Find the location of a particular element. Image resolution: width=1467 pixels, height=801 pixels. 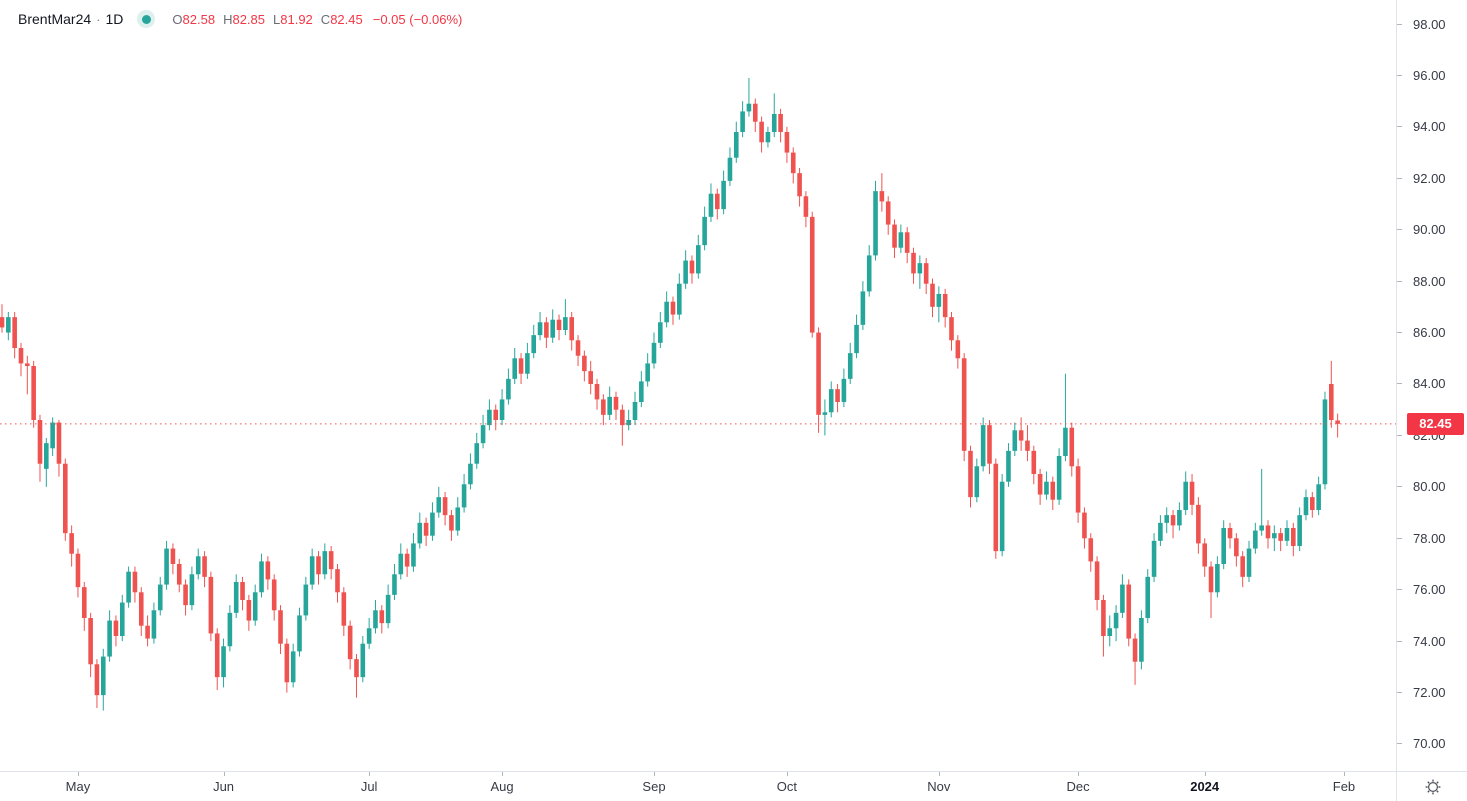

time-axis-tick is located at coordinates (370, 774).